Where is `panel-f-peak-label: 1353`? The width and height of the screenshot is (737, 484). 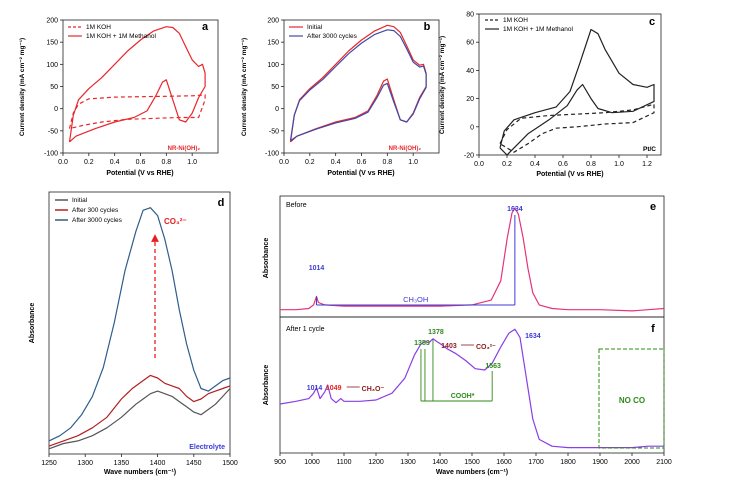 panel-f-peak-label: 1353 is located at coordinates (422, 343).